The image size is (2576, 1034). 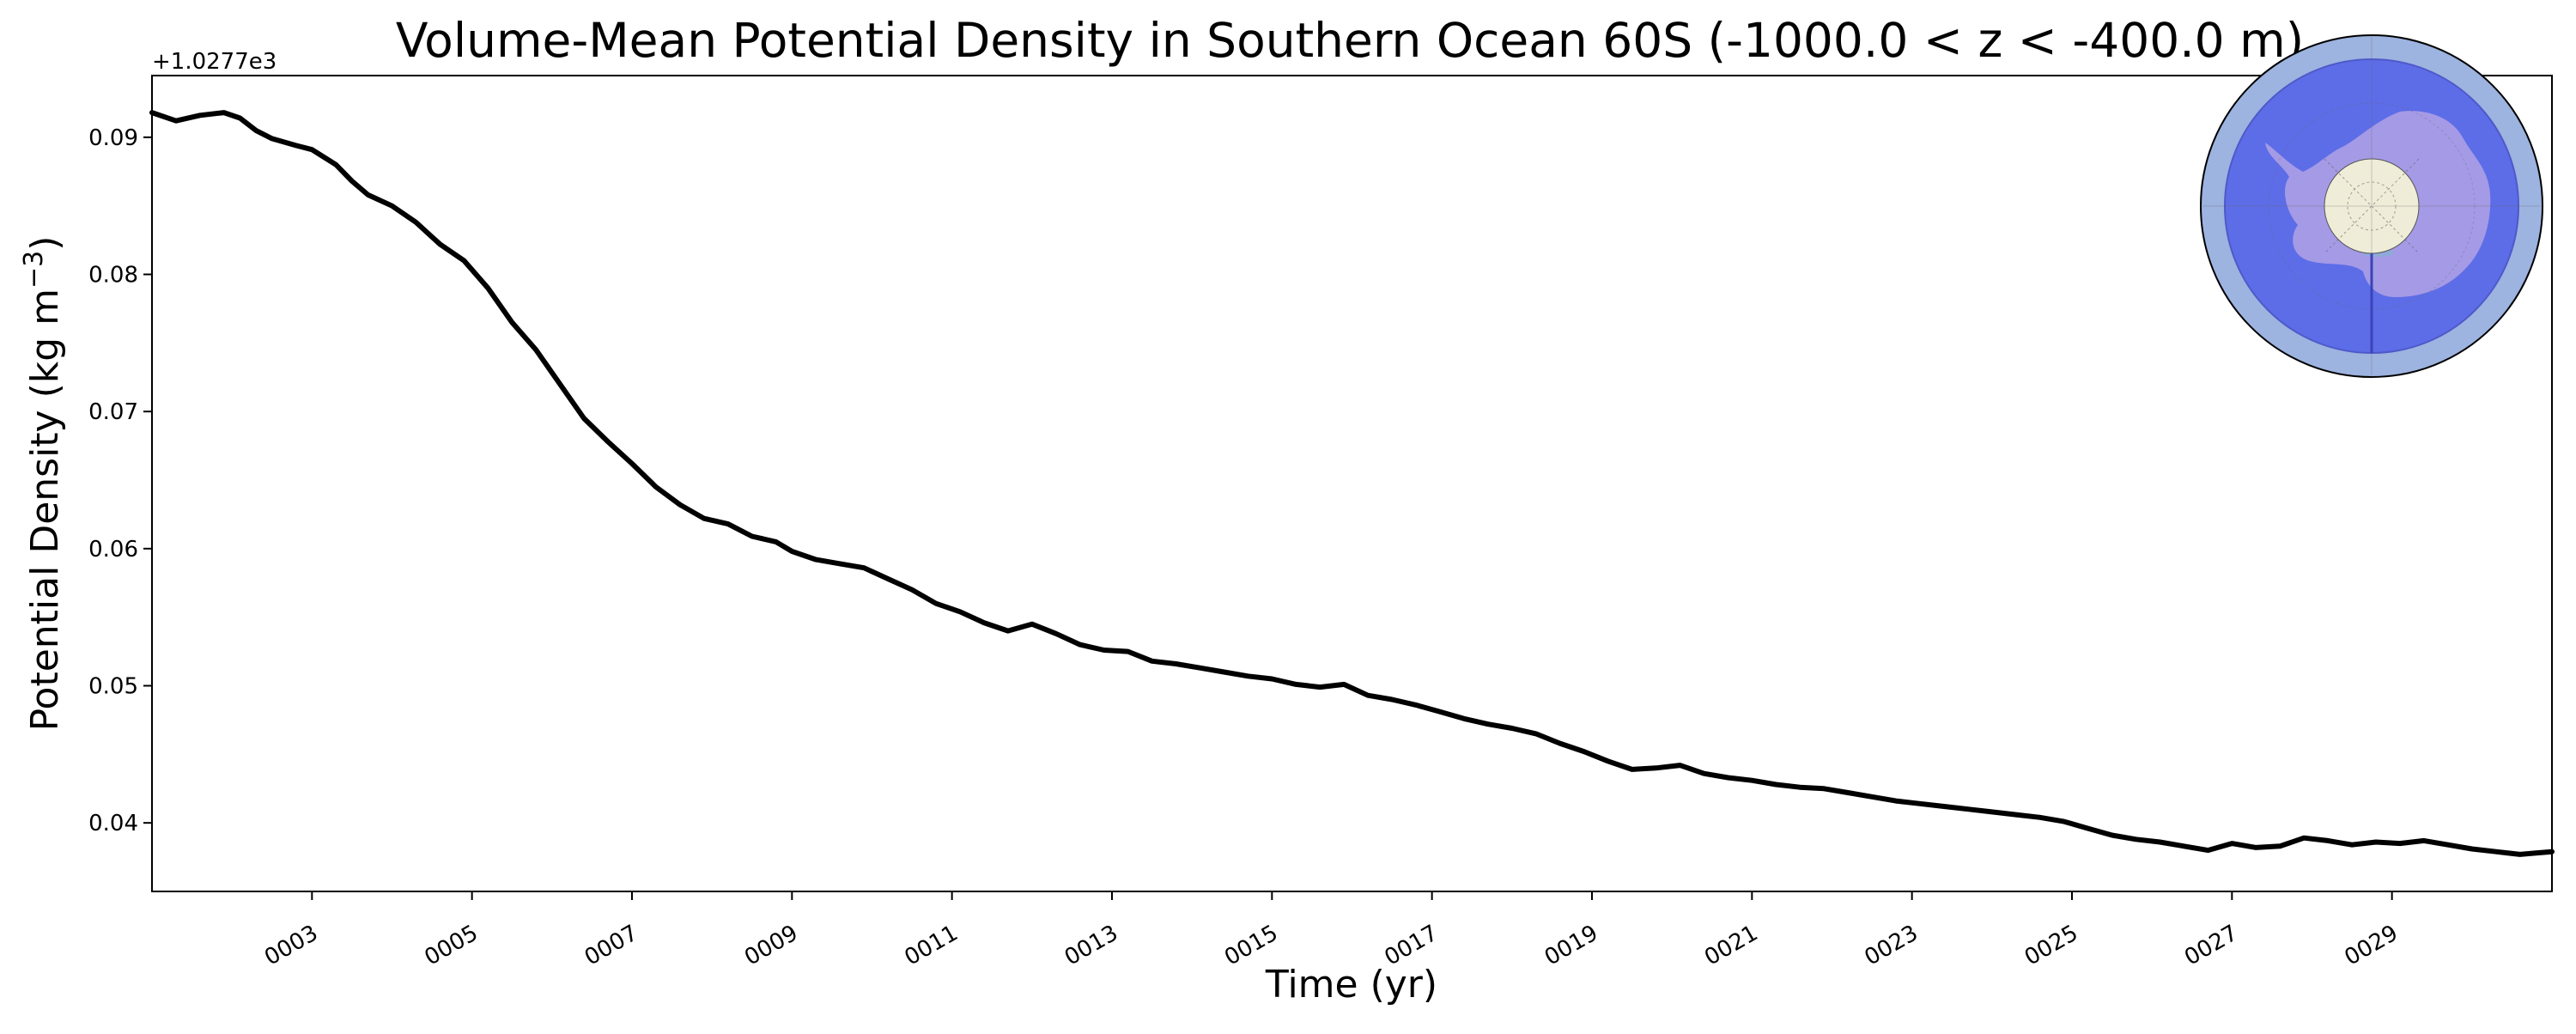 I want to click on y-axis-label-main: Potential Density (kg m, so click(x=45, y=510).